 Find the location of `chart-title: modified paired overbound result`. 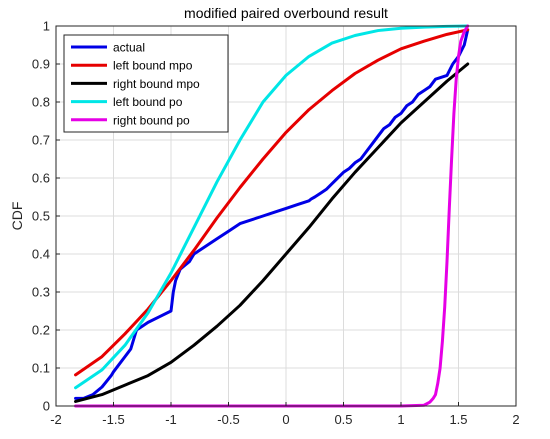

chart-title: modified paired overbound result is located at coordinates (286, 13).